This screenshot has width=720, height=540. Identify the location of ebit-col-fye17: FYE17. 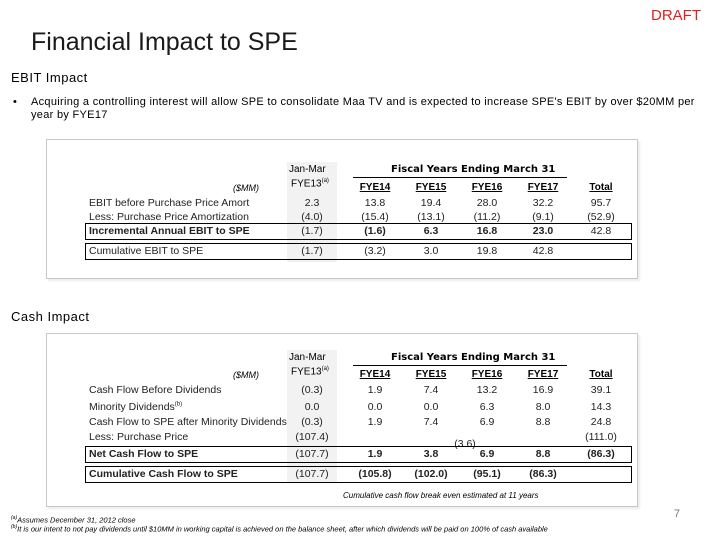
(543, 187).